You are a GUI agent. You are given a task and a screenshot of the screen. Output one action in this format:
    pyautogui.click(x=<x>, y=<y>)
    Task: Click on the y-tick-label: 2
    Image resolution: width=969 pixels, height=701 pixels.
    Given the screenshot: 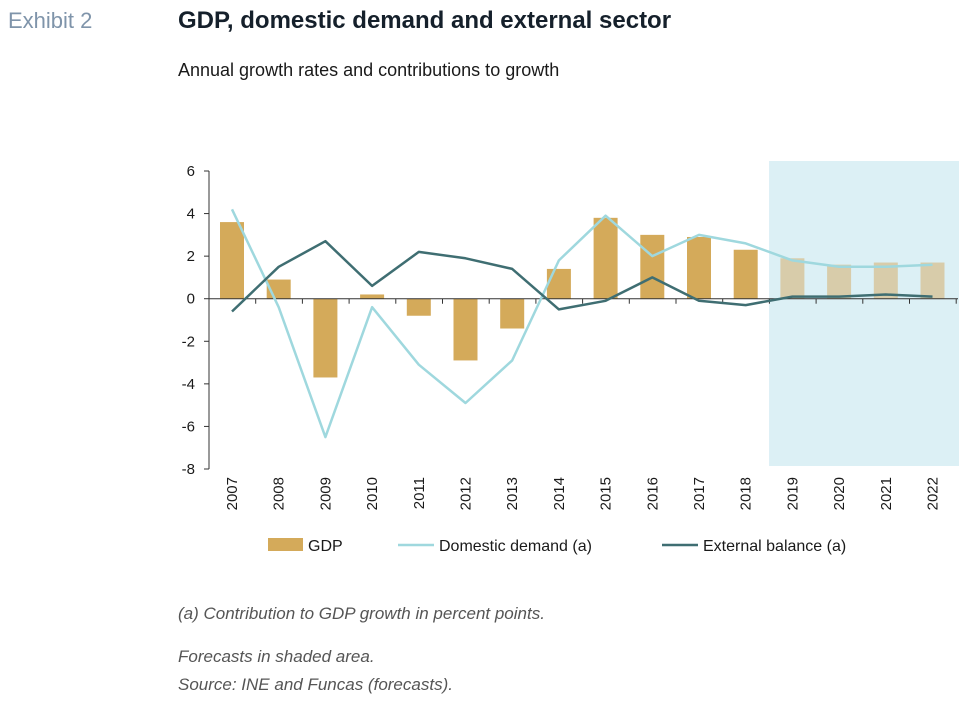 What is the action you would take?
    pyautogui.click(x=191, y=256)
    